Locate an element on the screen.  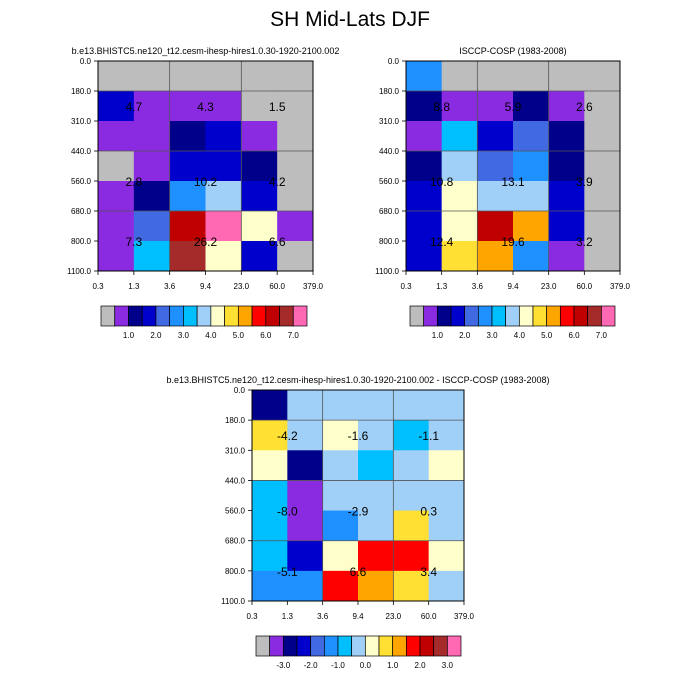
cell-value-label: -4.2 is located at coordinates (287, 436).